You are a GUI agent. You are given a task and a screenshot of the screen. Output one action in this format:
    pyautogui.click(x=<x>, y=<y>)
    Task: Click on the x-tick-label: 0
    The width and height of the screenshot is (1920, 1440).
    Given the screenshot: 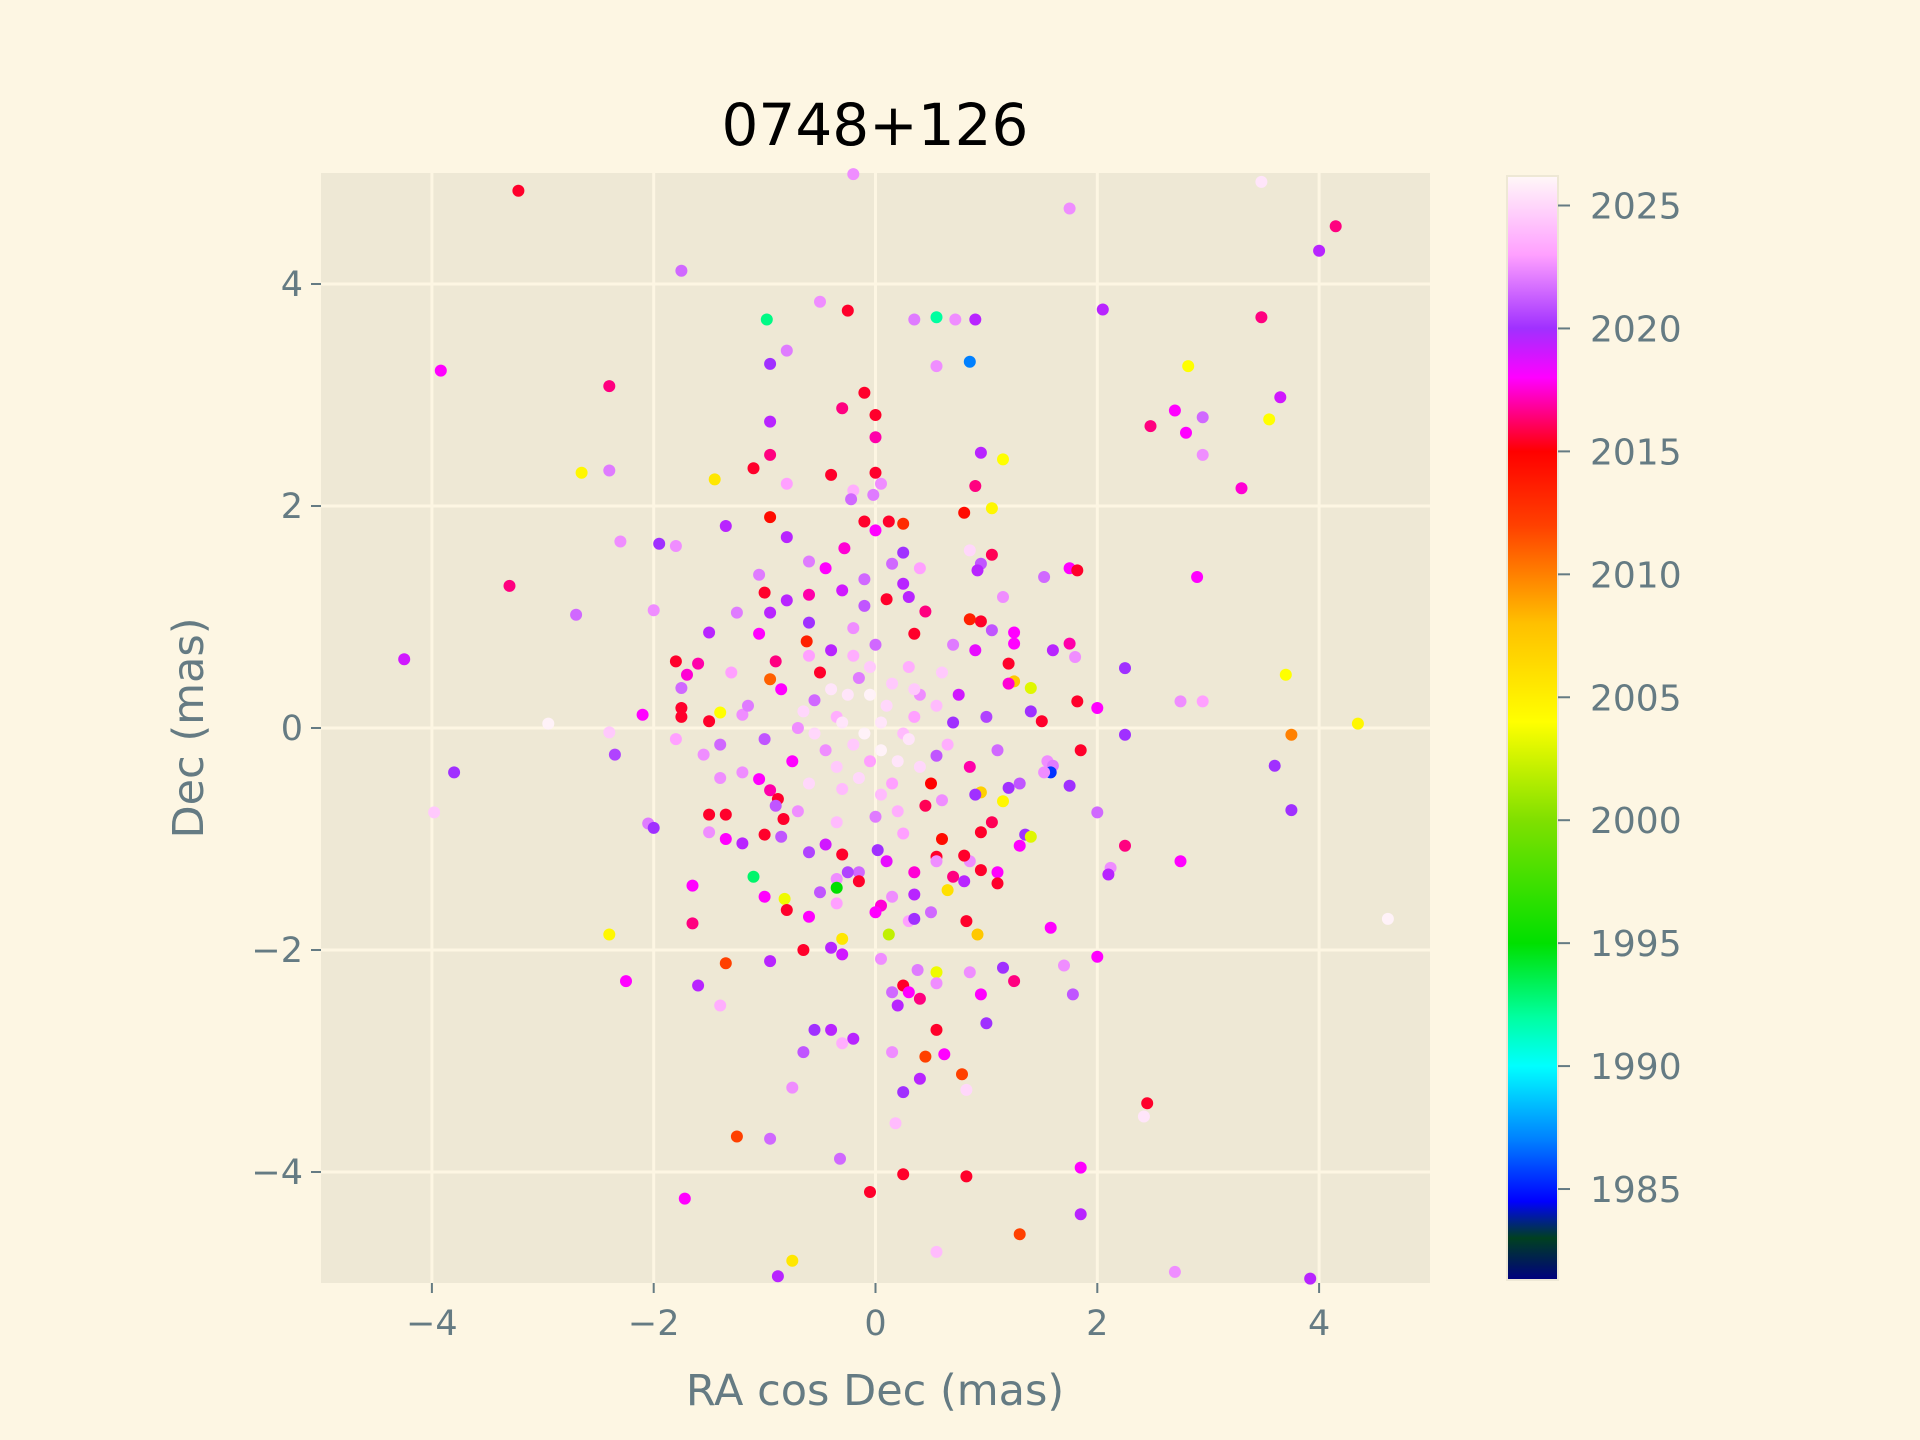 What is the action you would take?
    pyautogui.click(x=875, y=1324)
    